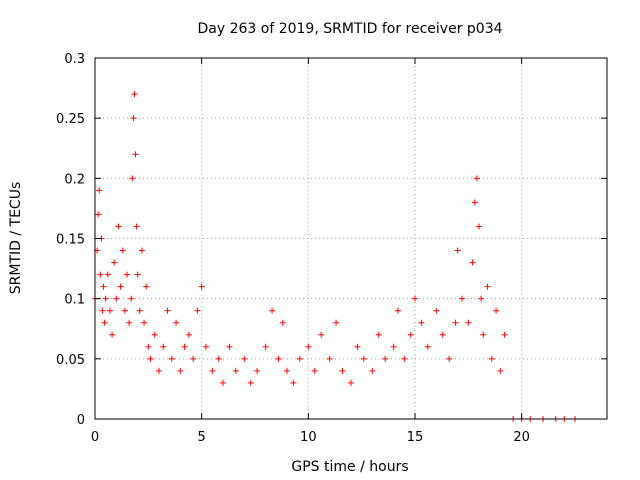  Describe the element at coordinates (415, 437) in the screenshot. I see `x-tick-label: 15` at that location.